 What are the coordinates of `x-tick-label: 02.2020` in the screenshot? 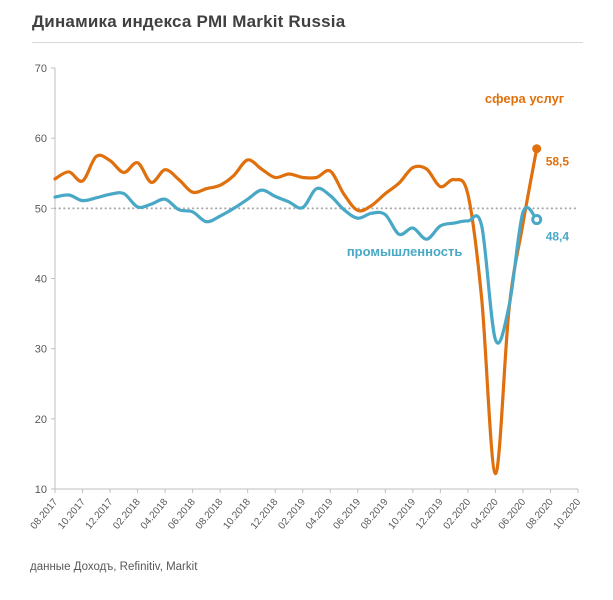 It's located at (458, 514).